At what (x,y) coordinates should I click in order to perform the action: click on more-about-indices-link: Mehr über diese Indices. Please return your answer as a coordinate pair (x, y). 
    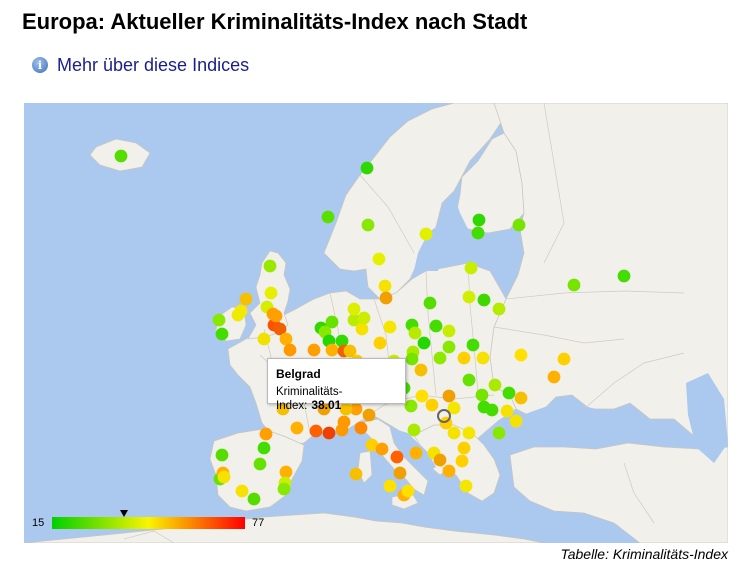
    Looking at the image, I should click on (153, 64).